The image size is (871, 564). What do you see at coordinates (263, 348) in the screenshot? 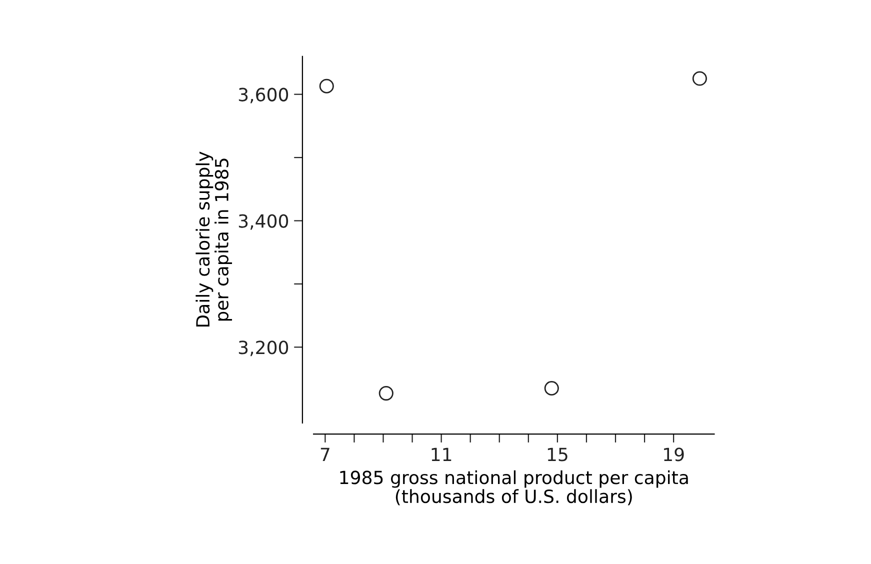
I see `y-tick-label: 3,200` at bounding box center [263, 348].